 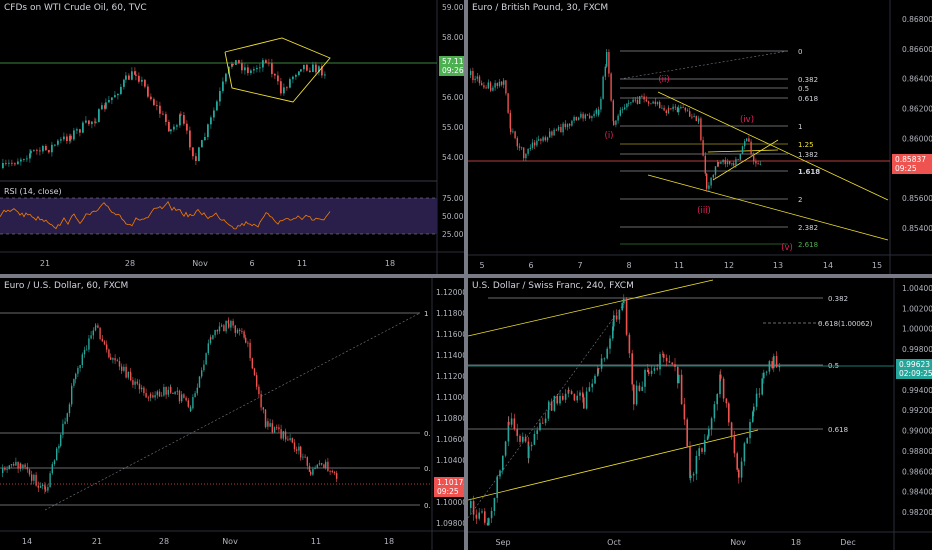 I want to click on eurgbp-time-tick: 6, so click(x=530, y=265).